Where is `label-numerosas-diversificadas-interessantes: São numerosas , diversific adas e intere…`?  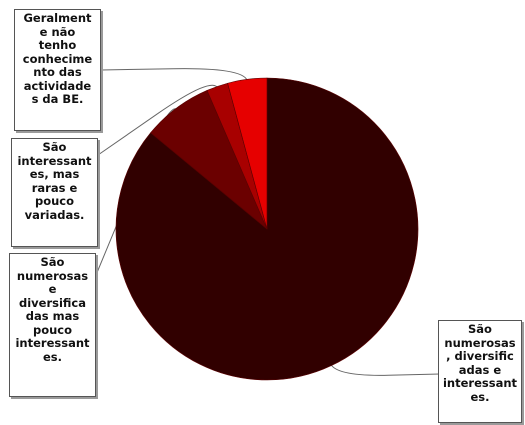
label-numerosas-diversificadas-interessantes: São numerosas , diversific adas e intere… is located at coordinates (480, 371).